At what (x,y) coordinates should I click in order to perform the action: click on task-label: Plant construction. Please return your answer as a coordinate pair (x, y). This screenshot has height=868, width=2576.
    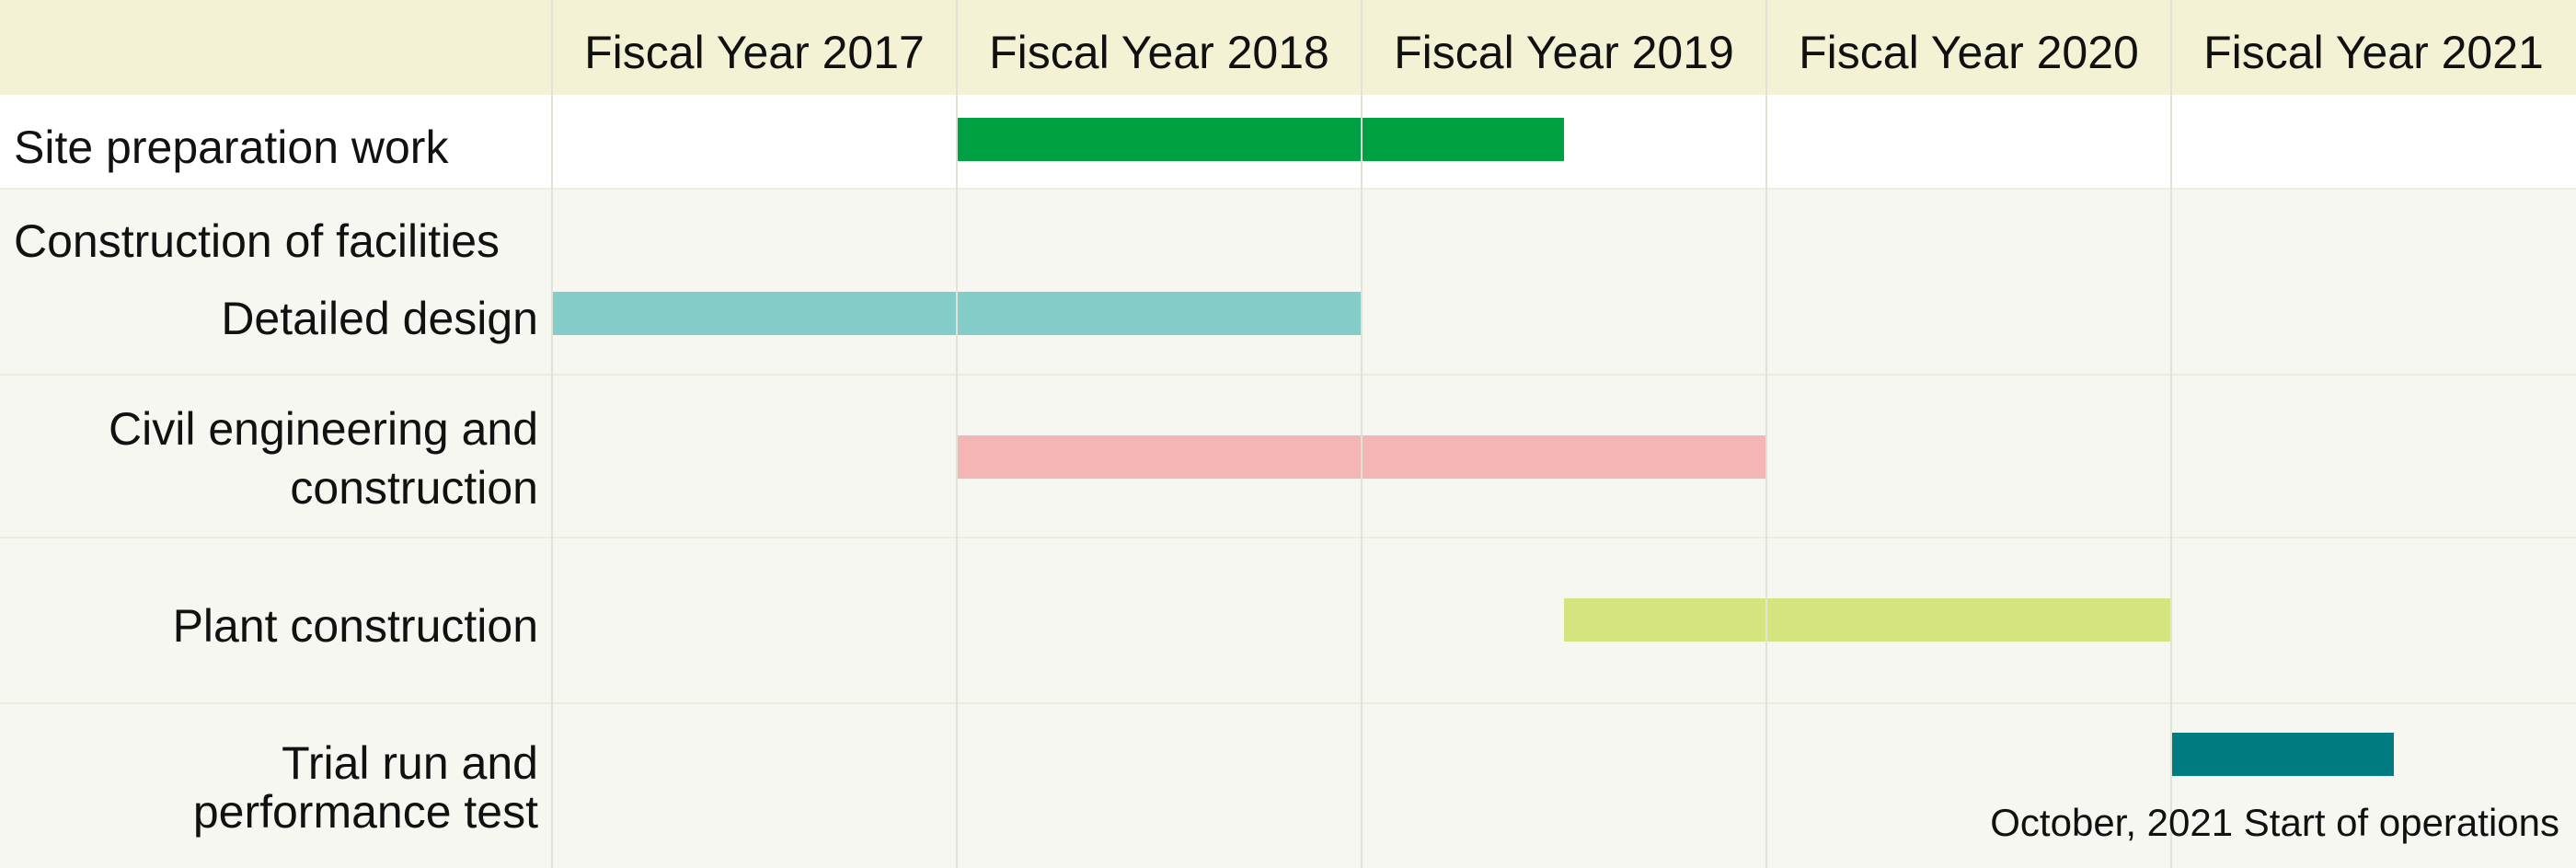
    Looking at the image, I should click on (355, 626).